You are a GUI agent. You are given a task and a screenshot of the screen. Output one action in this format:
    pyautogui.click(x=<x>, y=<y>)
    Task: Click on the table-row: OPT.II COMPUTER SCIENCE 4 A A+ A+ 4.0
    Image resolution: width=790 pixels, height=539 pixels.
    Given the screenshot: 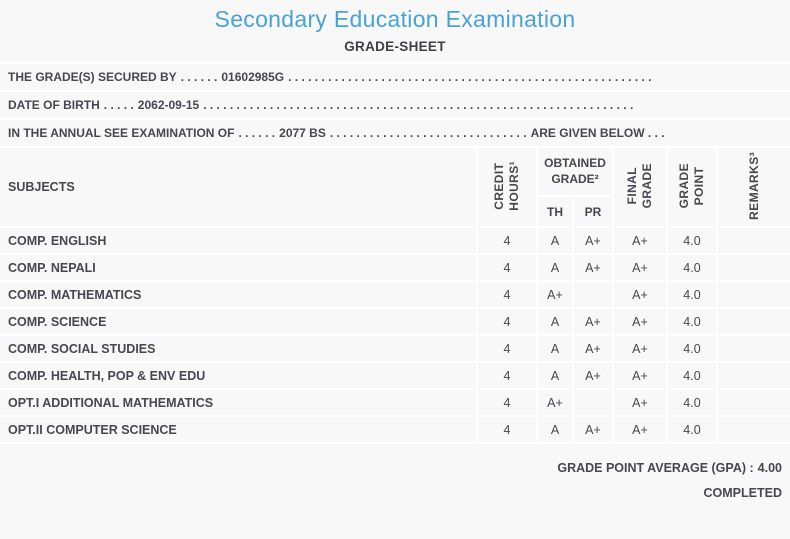 What is the action you would take?
    pyautogui.click(x=395, y=430)
    